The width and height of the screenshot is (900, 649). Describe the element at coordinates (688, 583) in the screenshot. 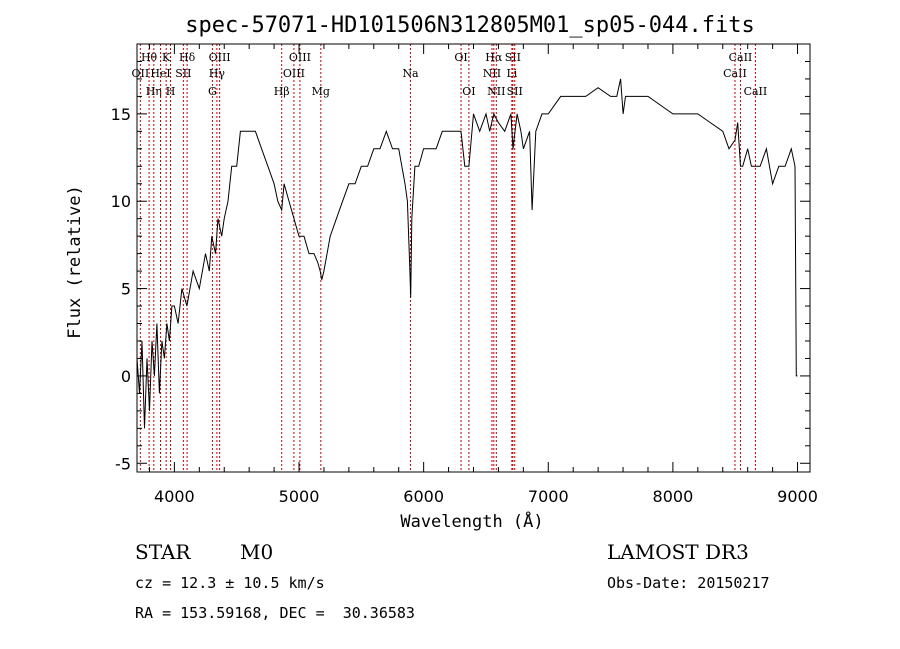

I see `observation-date: Obs-Date: 20150217` at that location.